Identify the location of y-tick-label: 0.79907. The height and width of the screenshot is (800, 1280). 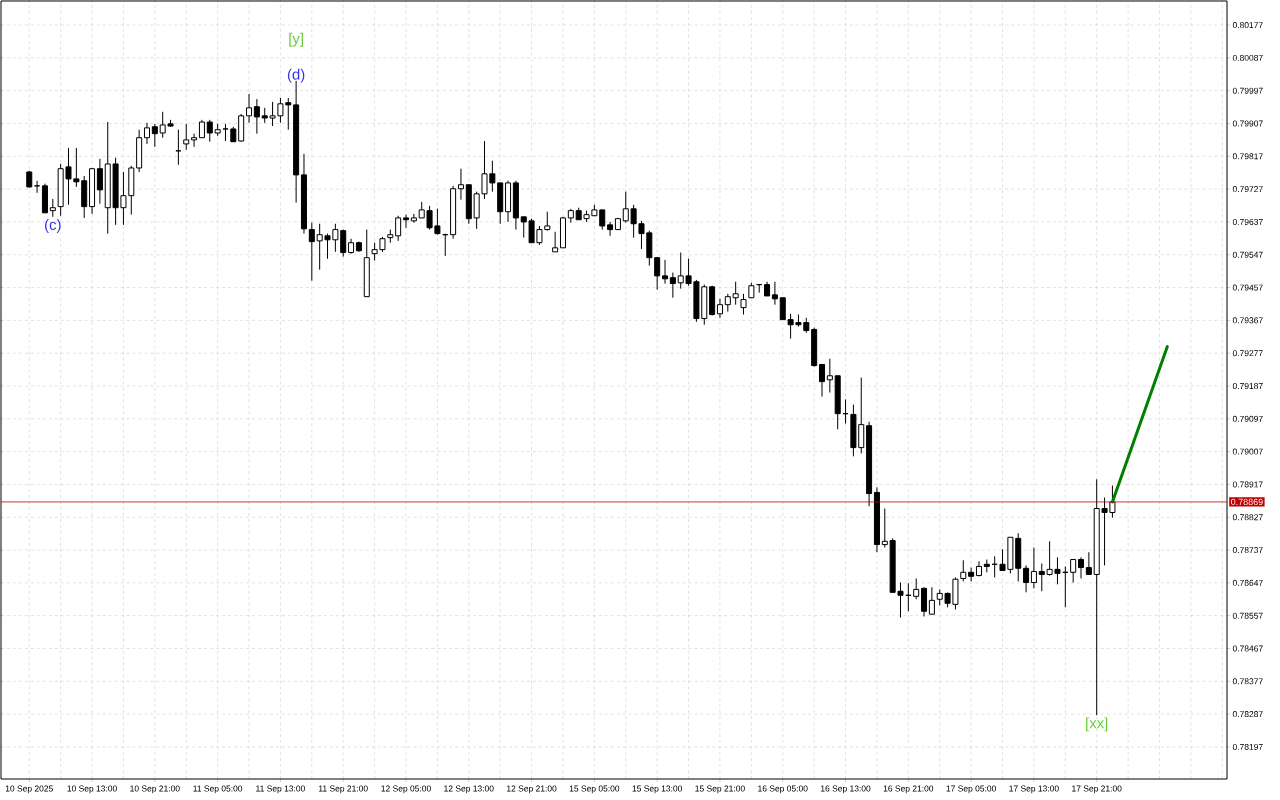
(1247, 123).